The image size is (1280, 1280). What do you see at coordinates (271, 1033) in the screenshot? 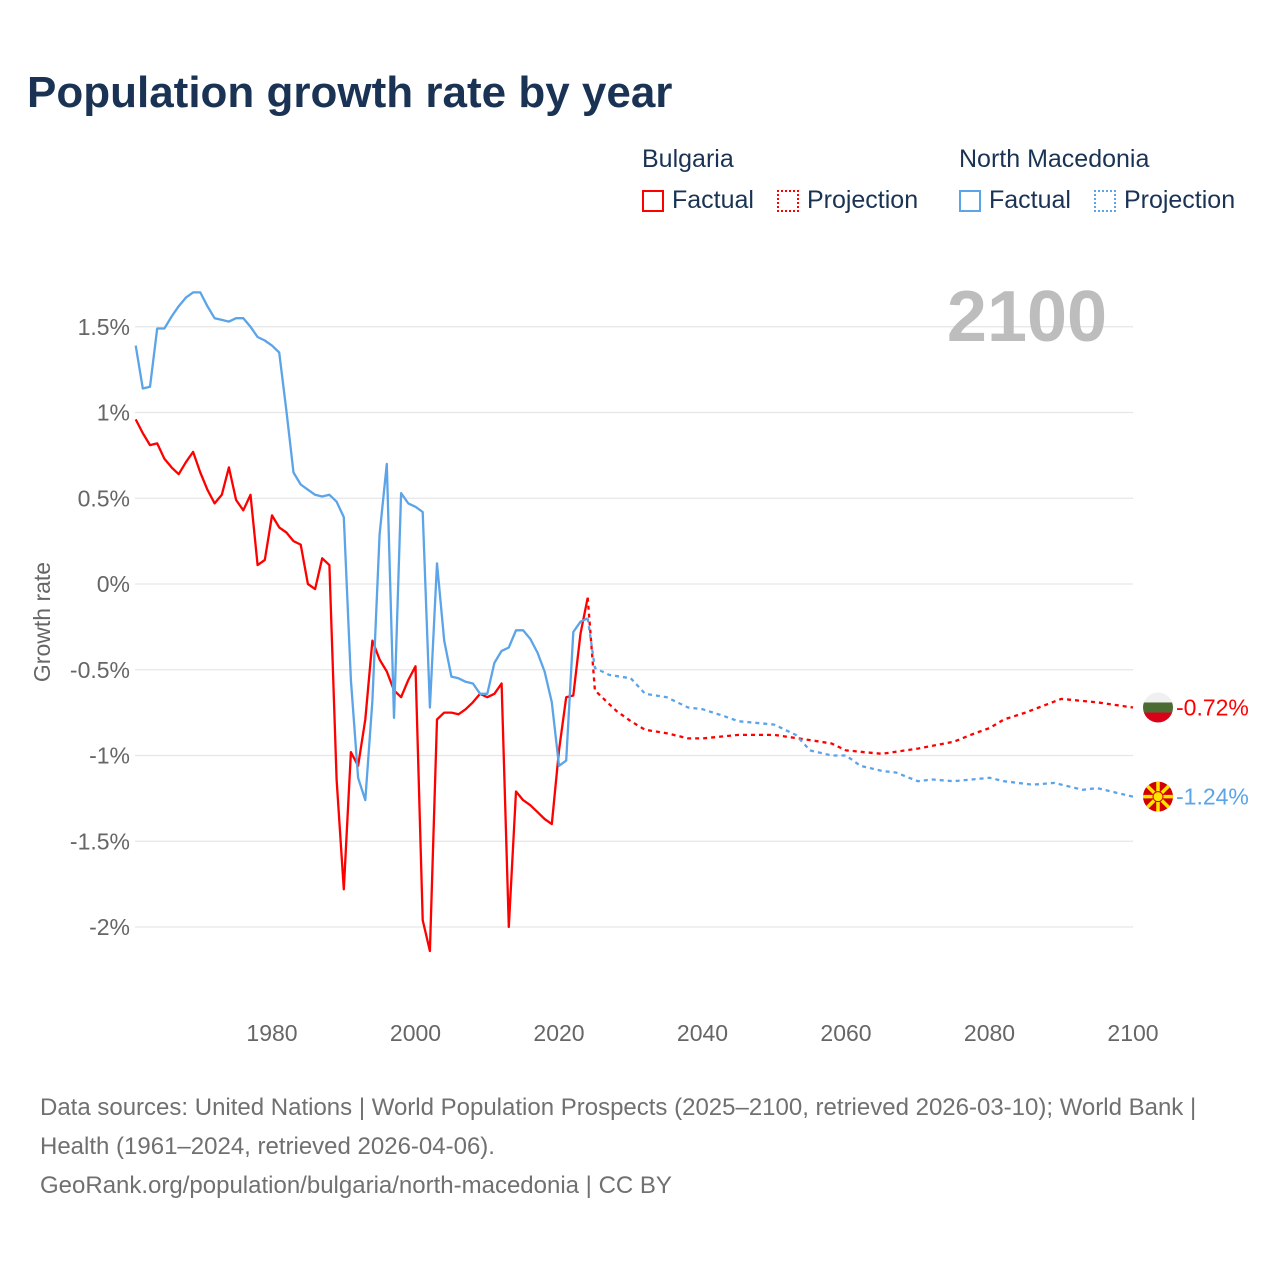
I see `x-tick-label: 1980` at bounding box center [271, 1033].